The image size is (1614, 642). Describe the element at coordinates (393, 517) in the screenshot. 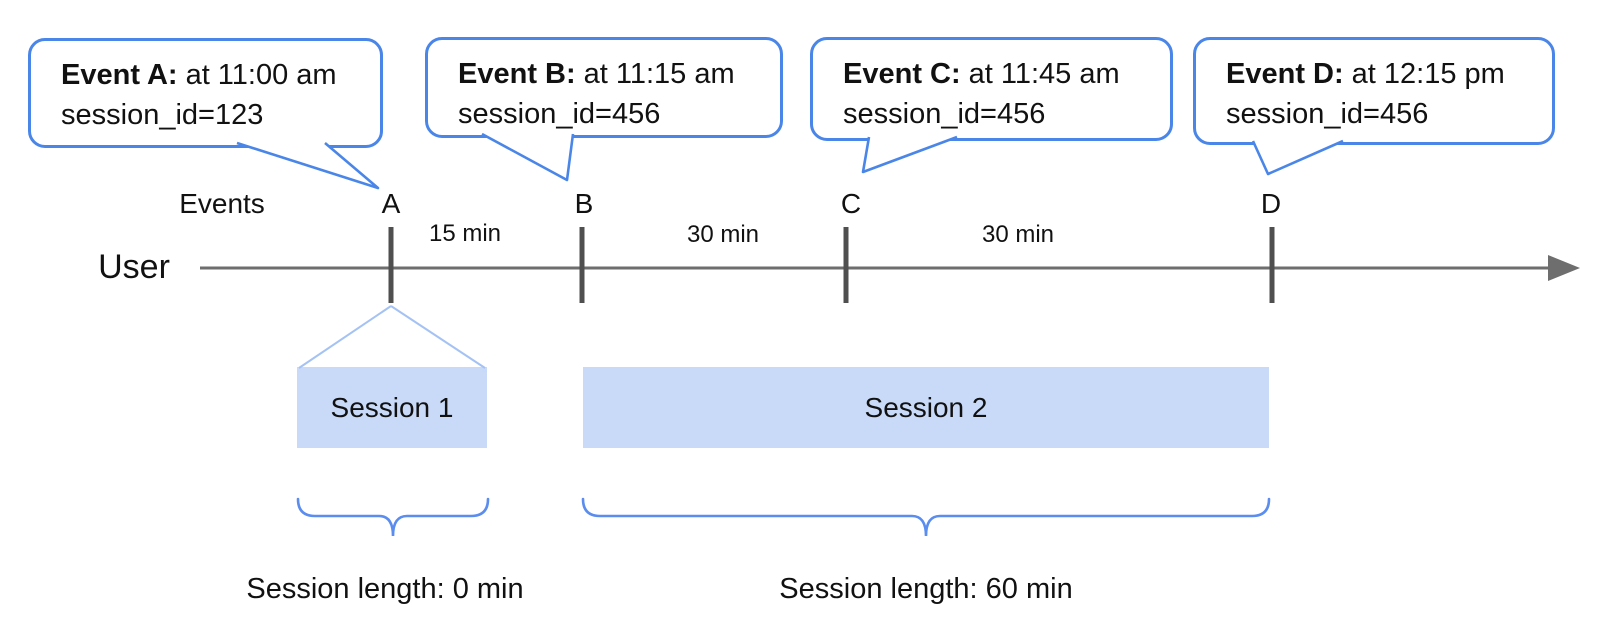

I see `session-1-brace` at that location.